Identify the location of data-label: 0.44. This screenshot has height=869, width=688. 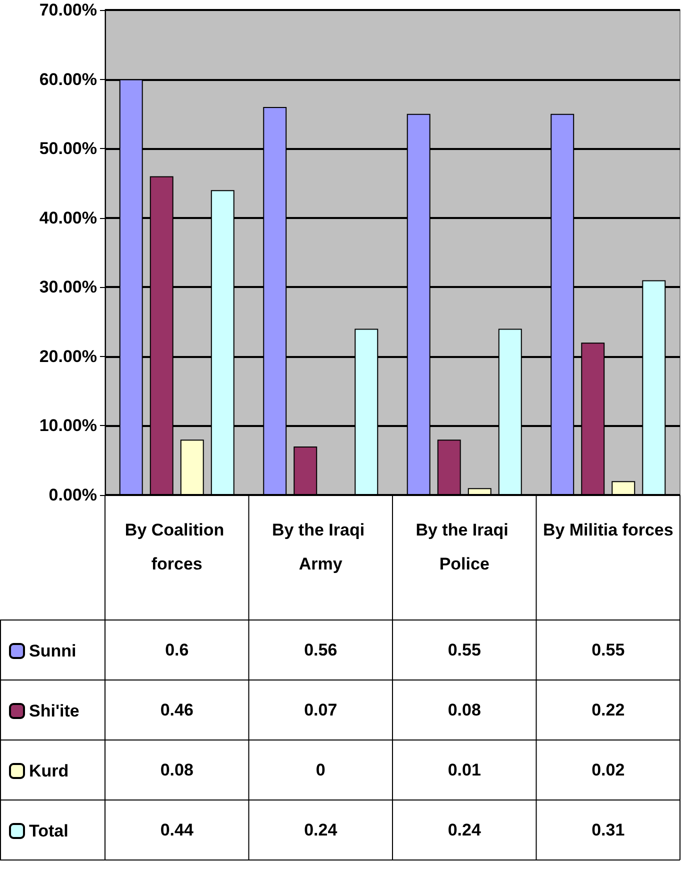
(177, 830).